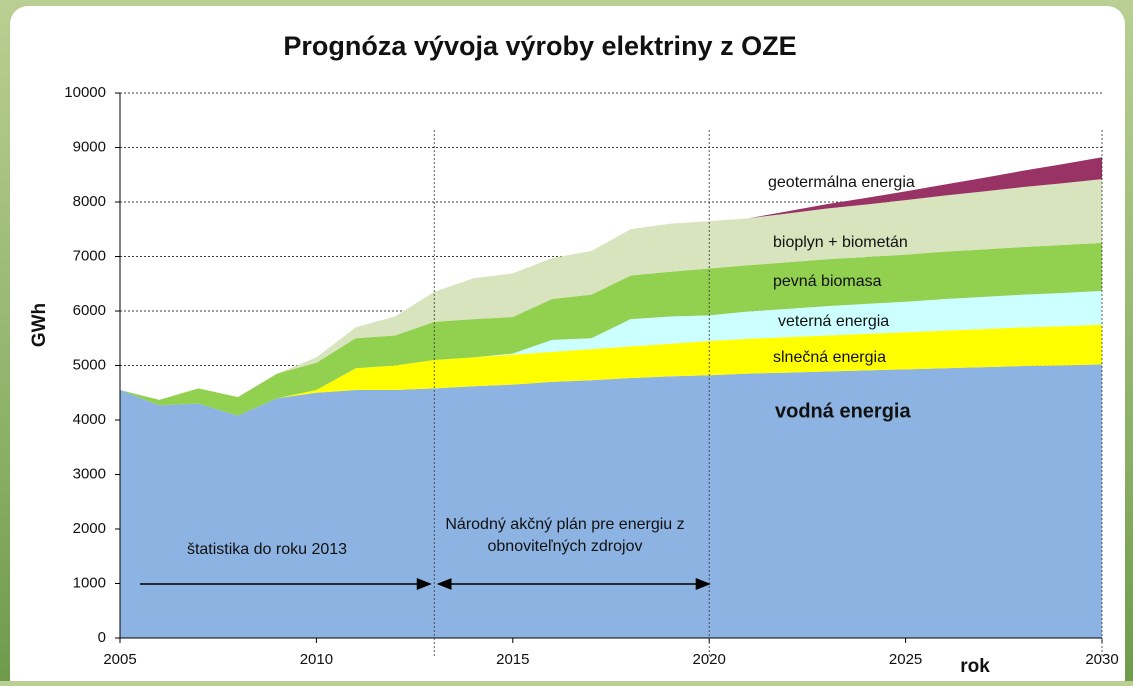 The width and height of the screenshot is (1133, 686). Describe the element at coordinates (89, 146) in the screenshot. I see `y-tick-label: 9000` at that location.